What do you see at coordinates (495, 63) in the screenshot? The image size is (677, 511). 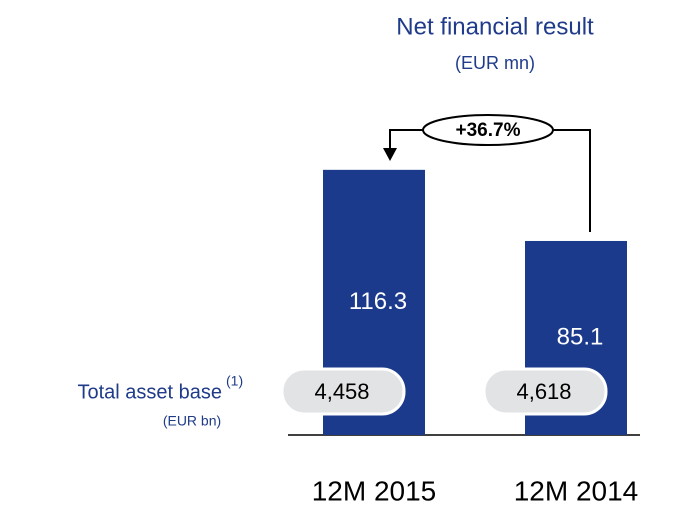 I see `chart-subtitle: (EUR mn)` at bounding box center [495, 63].